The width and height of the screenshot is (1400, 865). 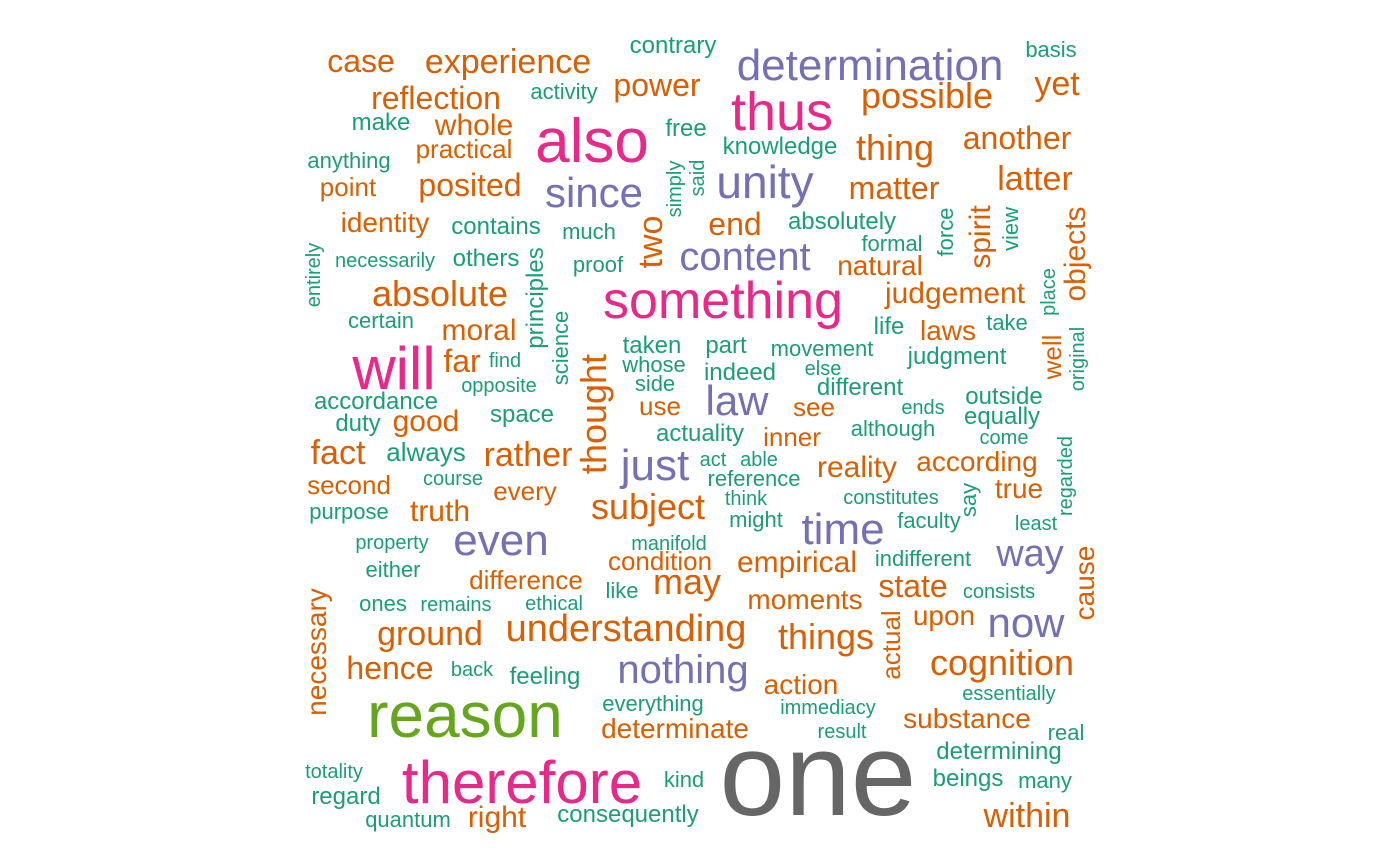 What do you see at coordinates (560, 348) in the screenshot?
I see `word-science: science` at bounding box center [560, 348].